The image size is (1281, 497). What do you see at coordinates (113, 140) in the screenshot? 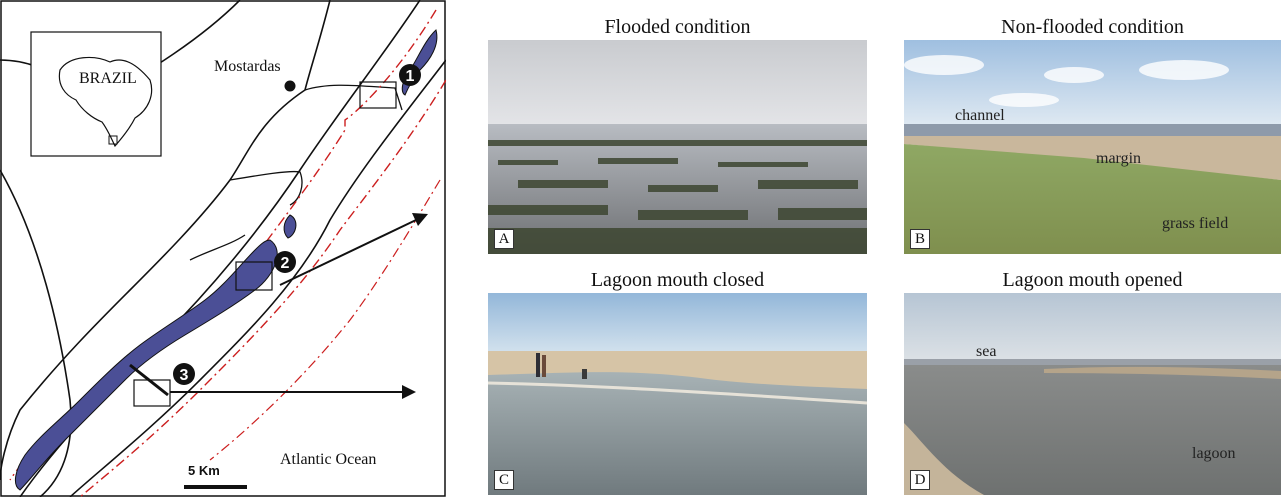
I see `inset-study-box` at bounding box center [113, 140].